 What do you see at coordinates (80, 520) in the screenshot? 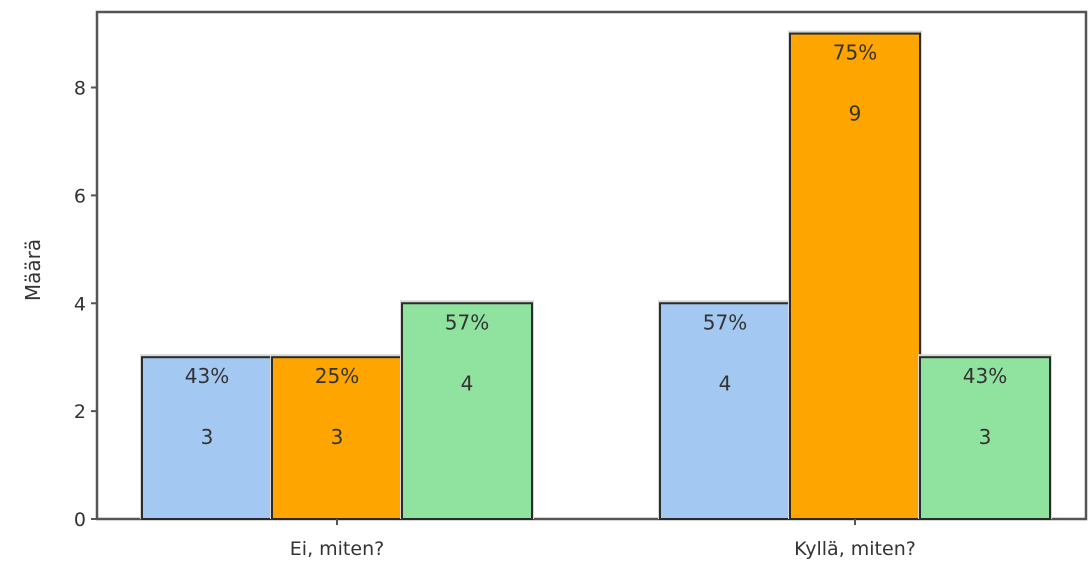
I see `y-tick-label: 0` at bounding box center [80, 520].